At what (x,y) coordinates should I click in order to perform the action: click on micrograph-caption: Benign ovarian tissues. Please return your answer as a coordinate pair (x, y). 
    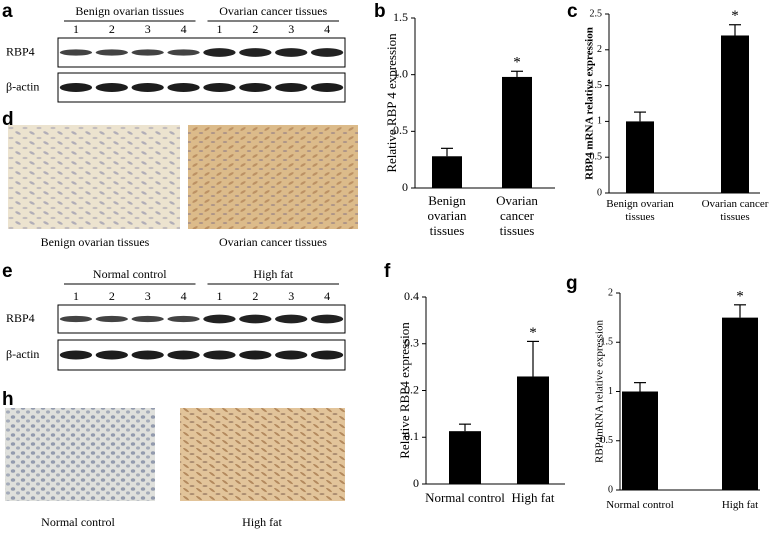
    Looking at the image, I should click on (95, 242).